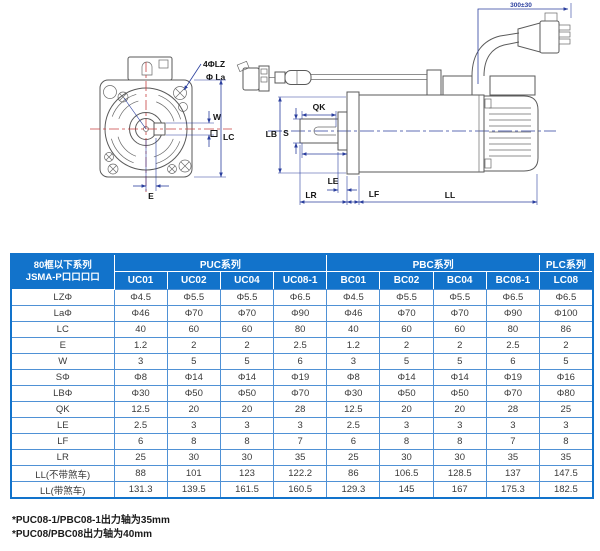 This screenshot has height=551, width=600. What do you see at coordinates (353, 280) in the screenshot?
I see `model-header: BC01` at bounding box center [353, 280].